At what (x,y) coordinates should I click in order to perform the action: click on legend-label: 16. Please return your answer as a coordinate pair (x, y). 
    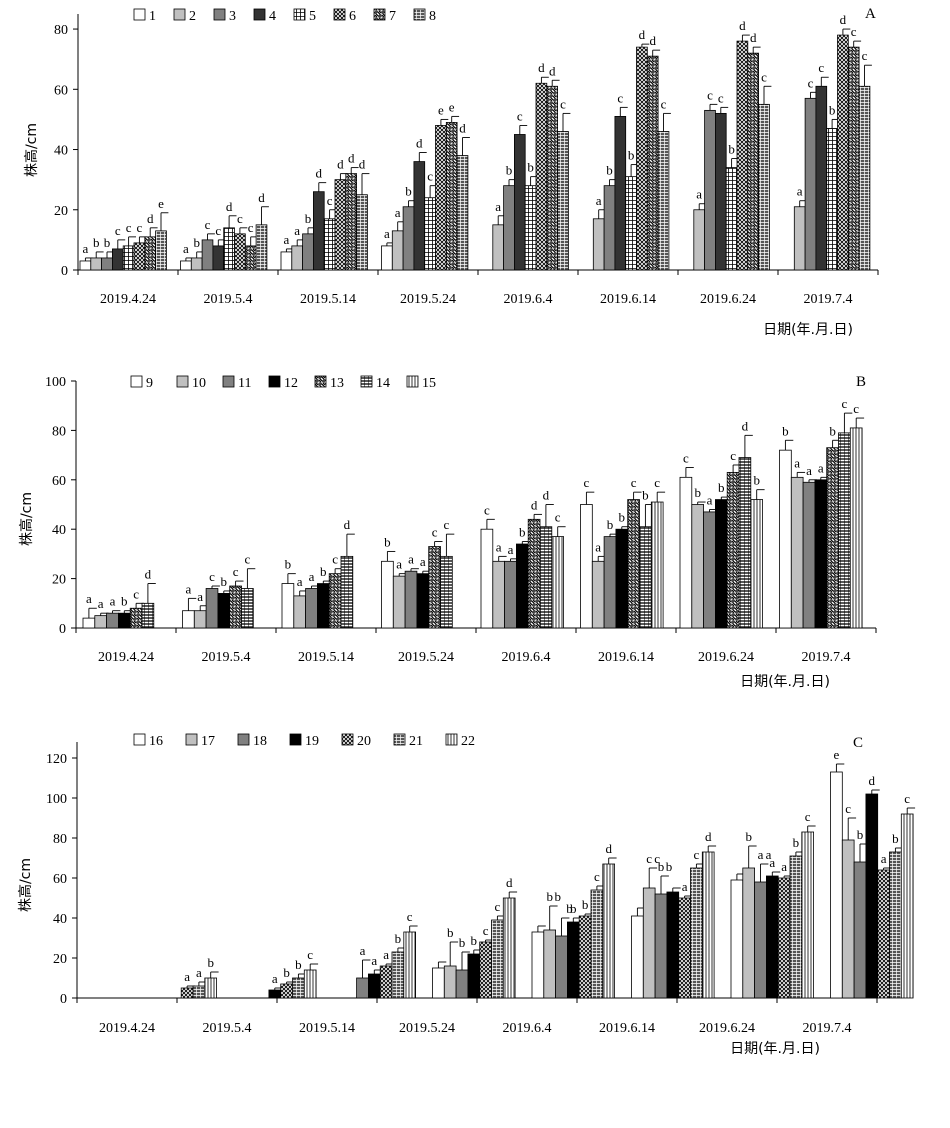
    Looking at the image, I should click on (156, 741).